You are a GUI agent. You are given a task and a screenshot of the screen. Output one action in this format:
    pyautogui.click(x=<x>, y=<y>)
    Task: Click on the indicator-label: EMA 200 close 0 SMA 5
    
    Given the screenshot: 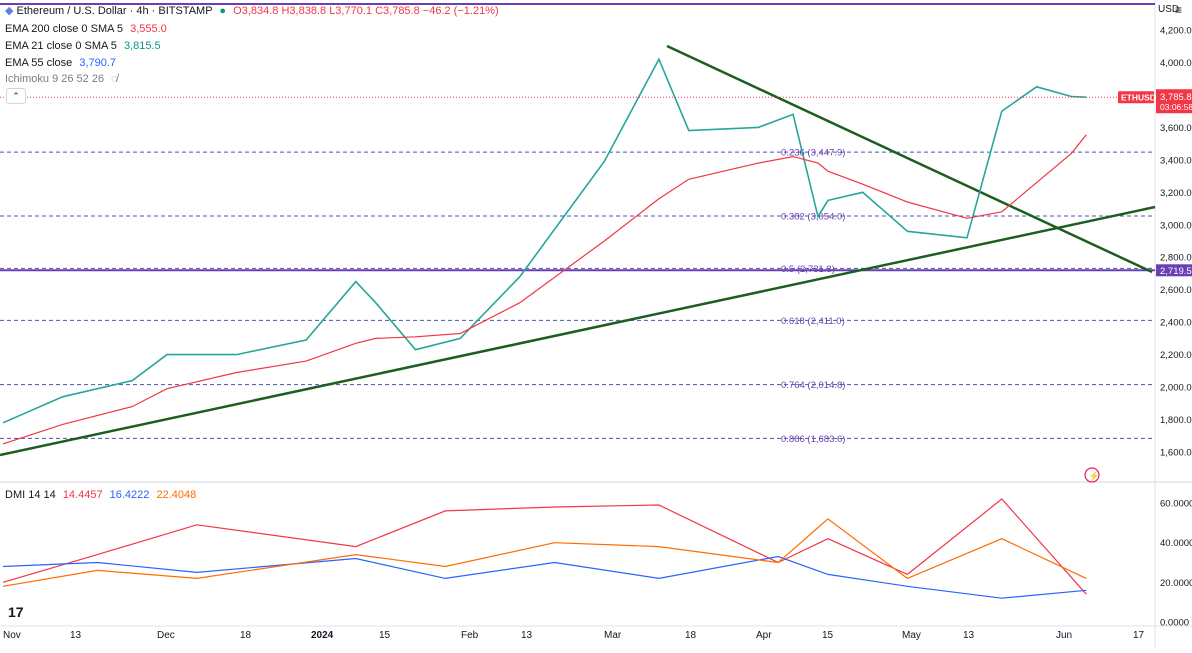 What is the action you would take?
    pyautogui.click(x=64, y=29)
    